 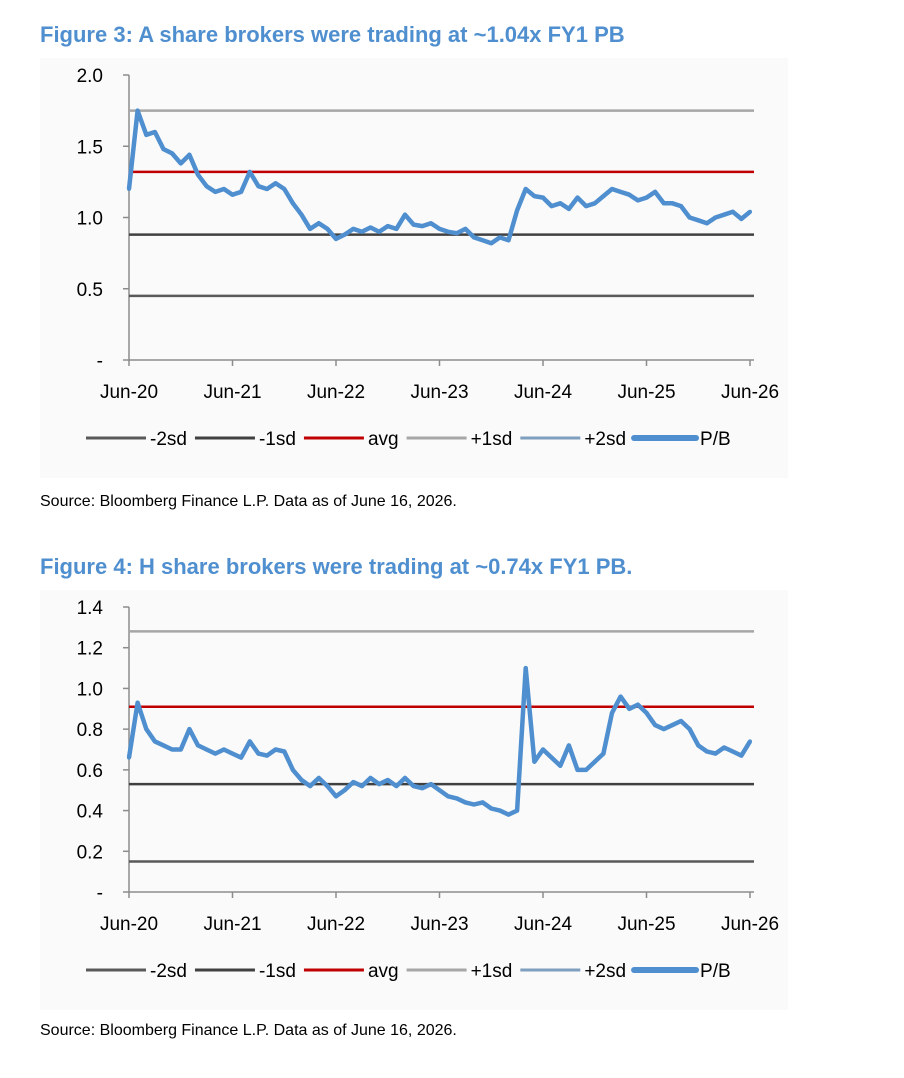 What do you see at coordinates (383, 439) in the screenshot?
I see `legend-label: avg` at bounding box center [383, 439].